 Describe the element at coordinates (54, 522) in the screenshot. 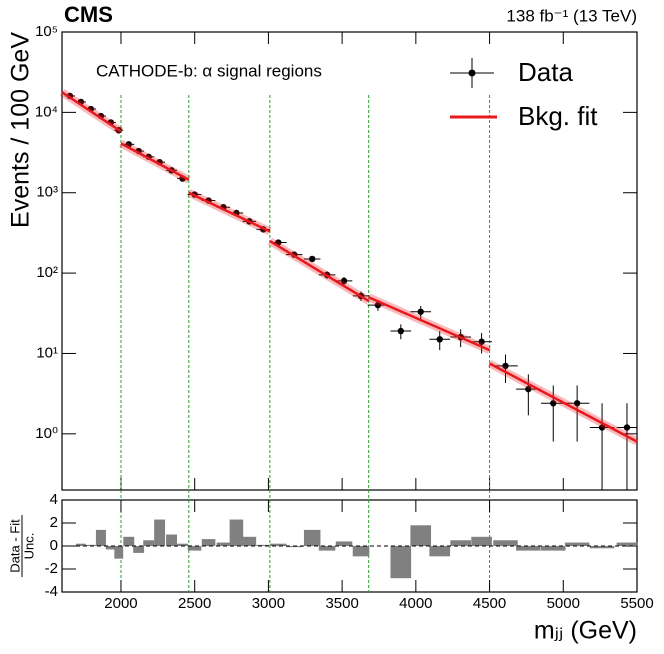

I see `y-tick-label: 2` at that location.